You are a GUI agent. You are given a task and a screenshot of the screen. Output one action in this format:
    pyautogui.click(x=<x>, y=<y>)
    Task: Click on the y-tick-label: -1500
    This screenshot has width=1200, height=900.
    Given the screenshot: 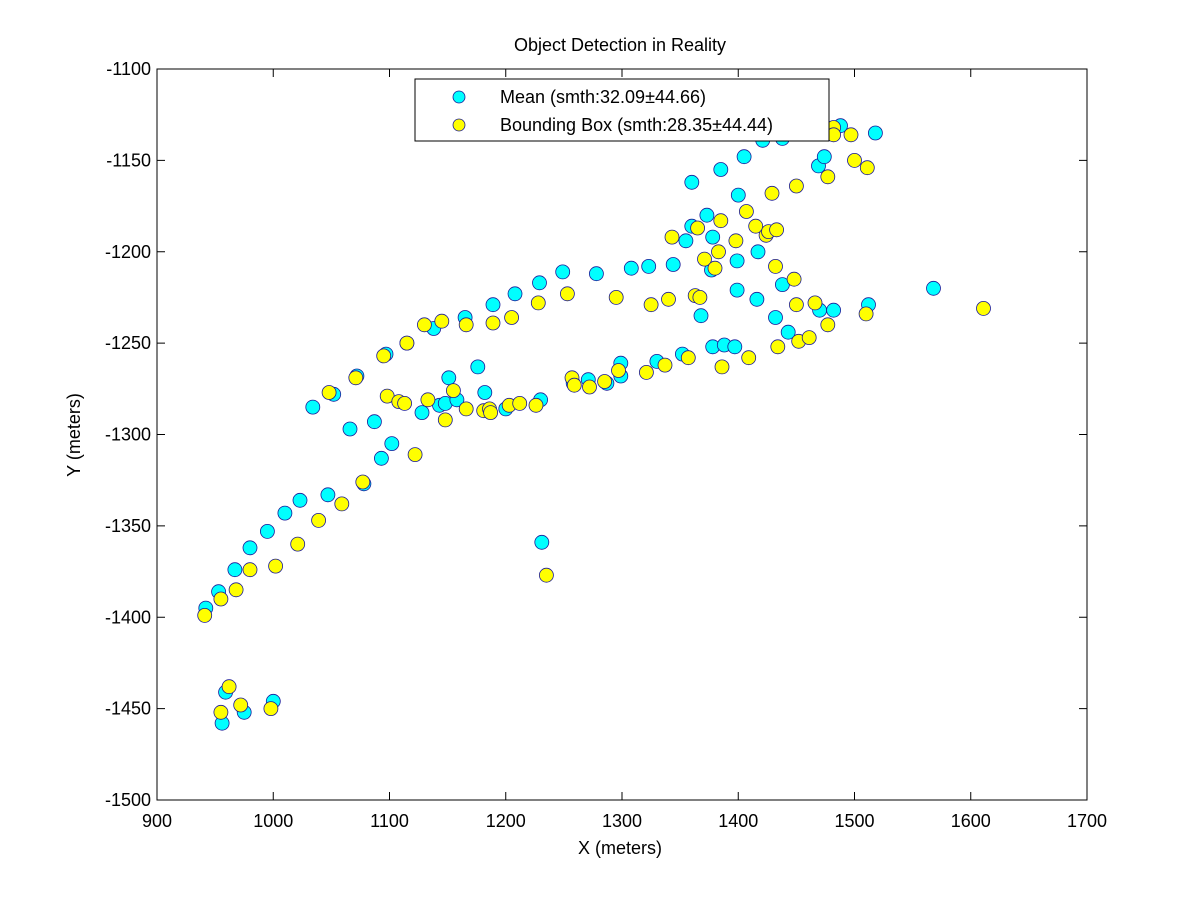 What is the action you would take?
    pyautogui.click(x=128, y=800)
    